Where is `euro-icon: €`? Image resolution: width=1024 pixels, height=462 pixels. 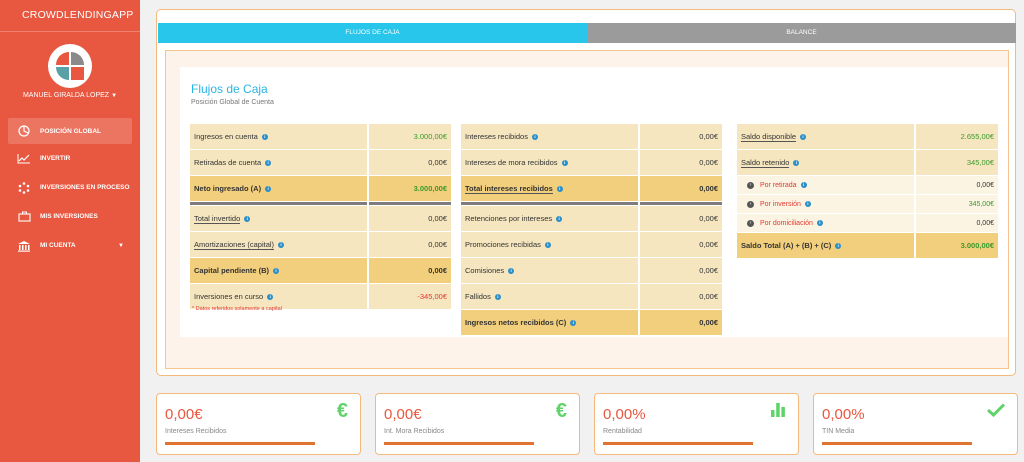 euro-icon: € is located at coordinates (561, 411).